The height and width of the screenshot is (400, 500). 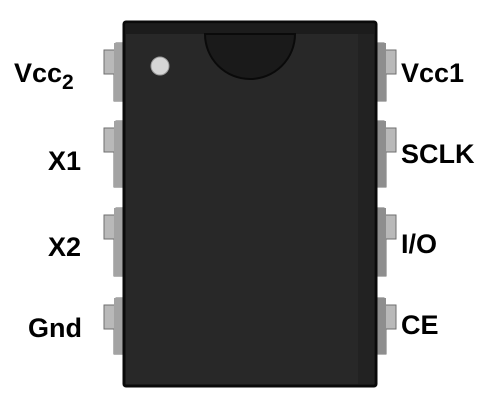 What do you see at coordinates (419, 244) in the screenshot?
I see `pin-label-io: I/O` at bounding box center [419, 244].